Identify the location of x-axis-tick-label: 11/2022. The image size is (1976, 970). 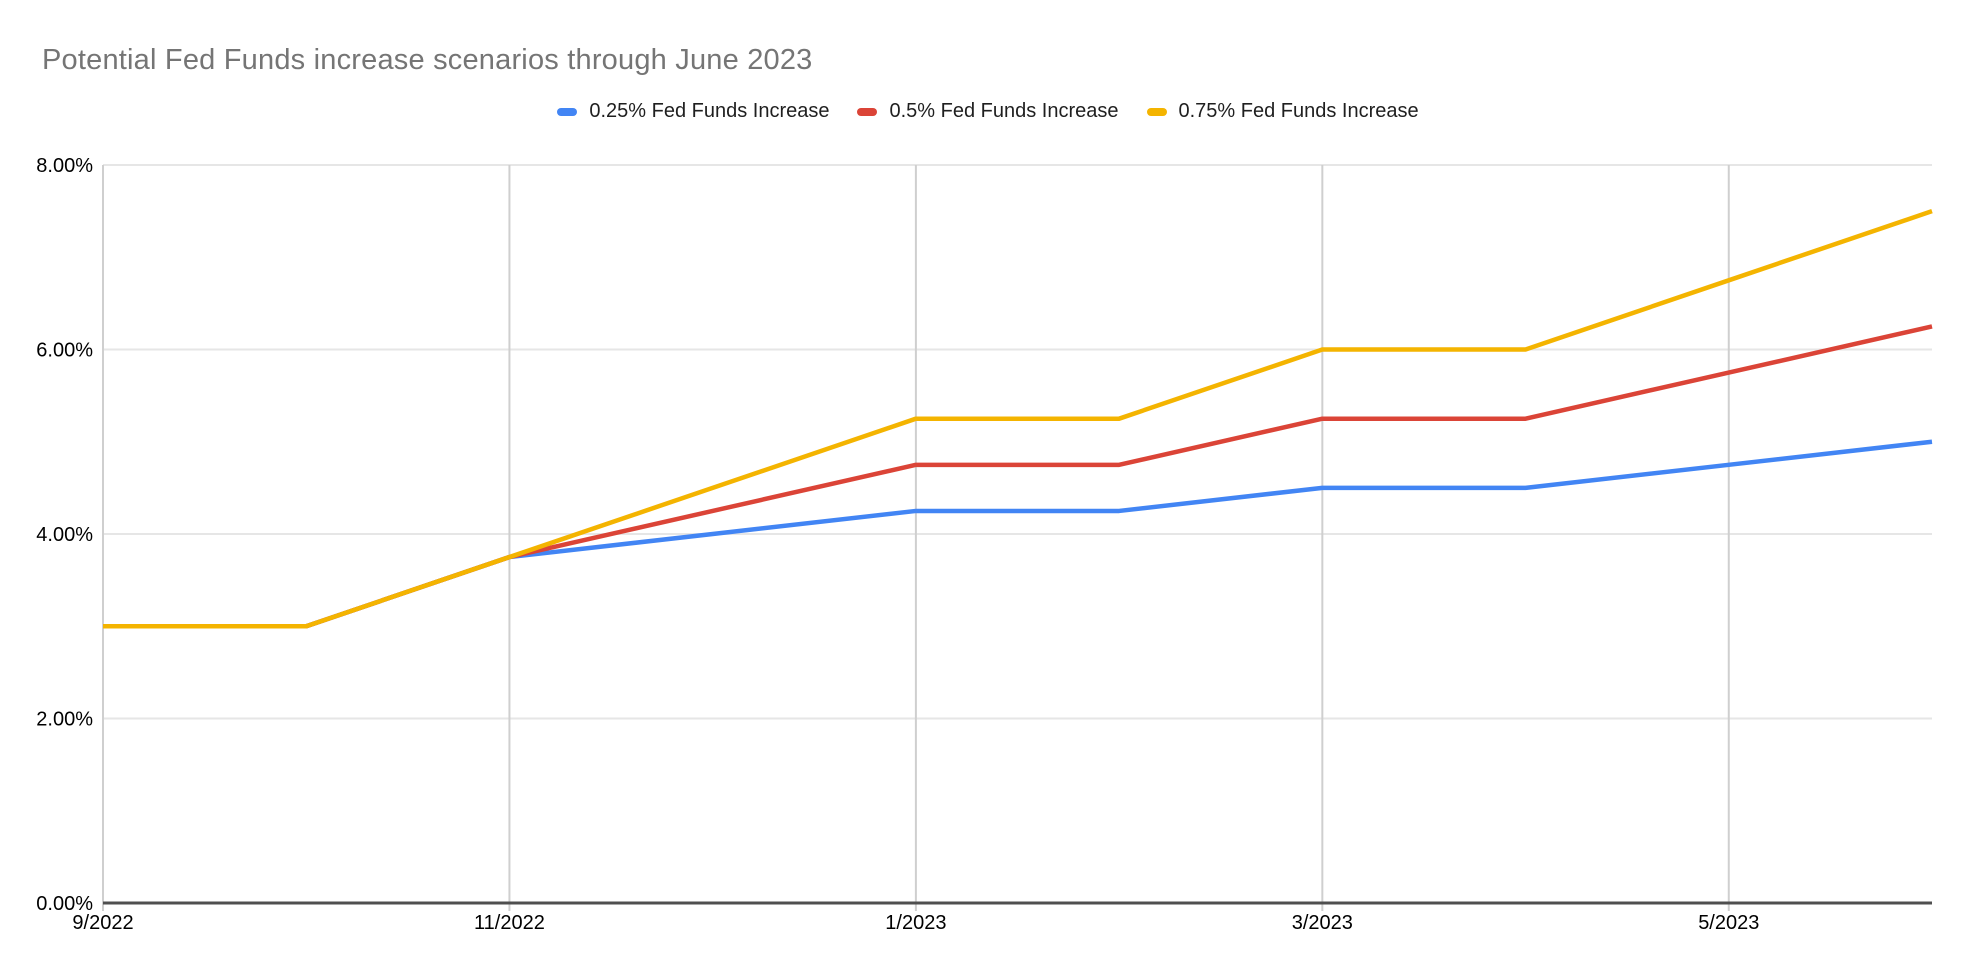
(509, 923).